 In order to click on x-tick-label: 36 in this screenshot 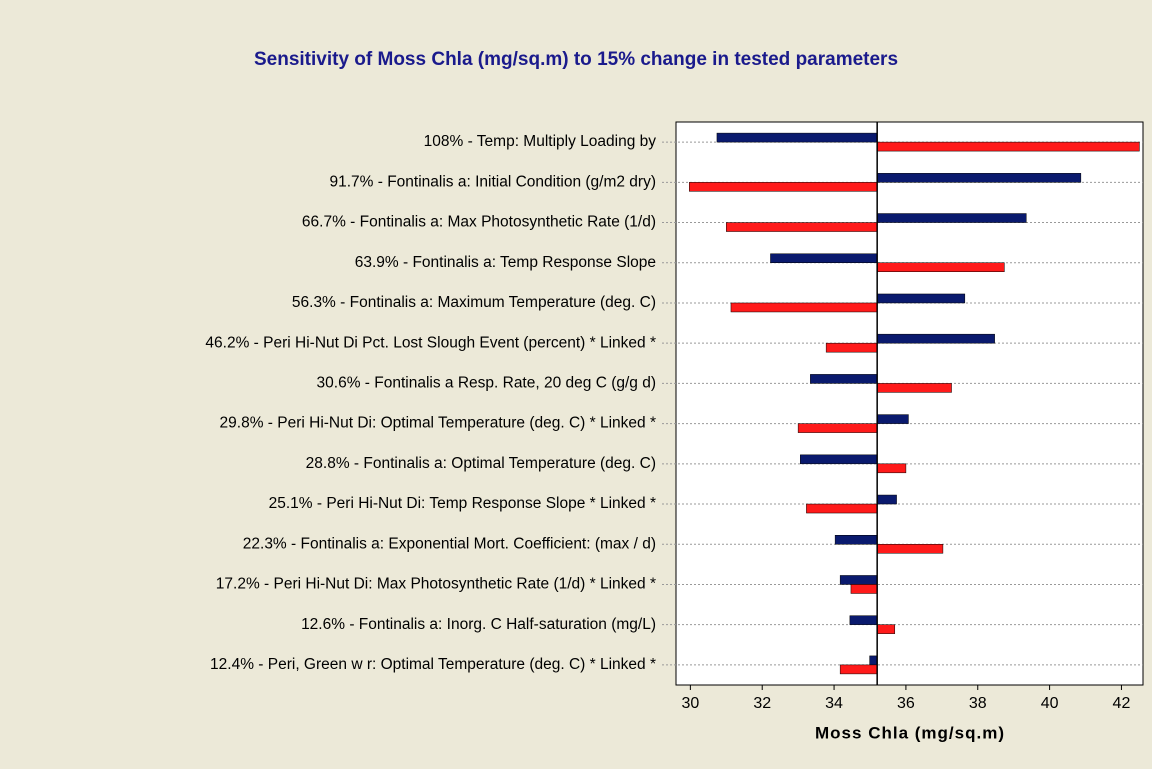, I will do `click(906, 703)`.